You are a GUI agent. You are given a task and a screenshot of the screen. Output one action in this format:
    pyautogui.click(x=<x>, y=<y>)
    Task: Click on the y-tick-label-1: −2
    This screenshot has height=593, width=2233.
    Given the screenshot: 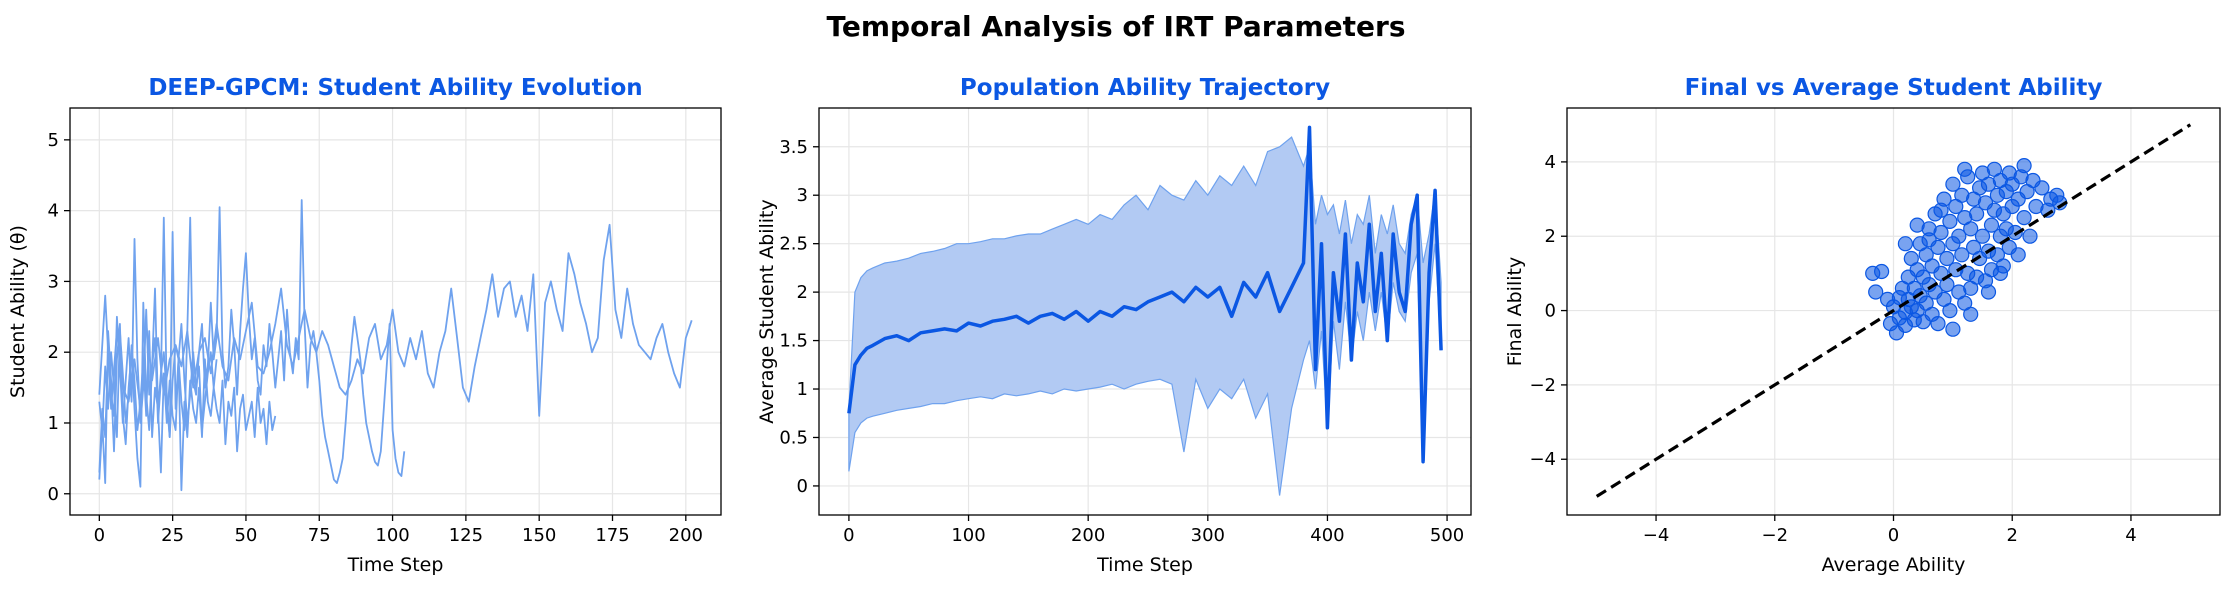 What is the action you would take?
    pyautogui.click(x=1542, y=385)
    